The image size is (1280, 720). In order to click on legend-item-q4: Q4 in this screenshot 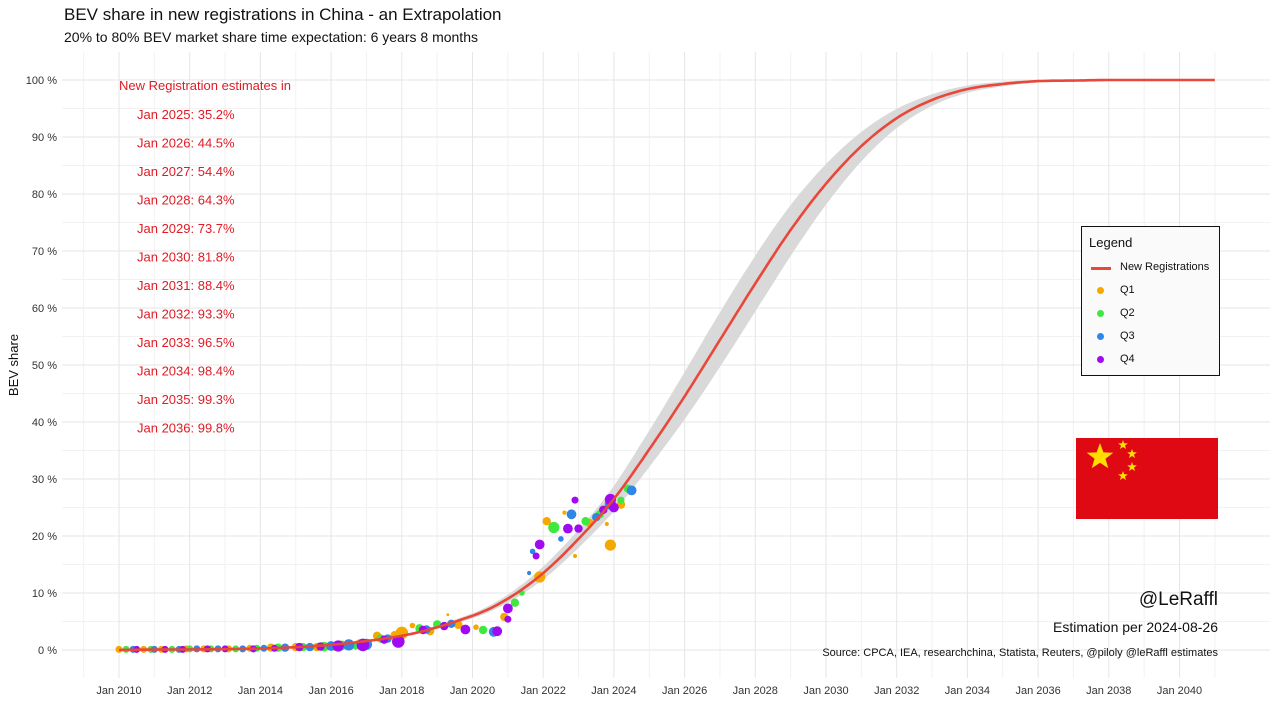, I will do `click(1151, 360)`.